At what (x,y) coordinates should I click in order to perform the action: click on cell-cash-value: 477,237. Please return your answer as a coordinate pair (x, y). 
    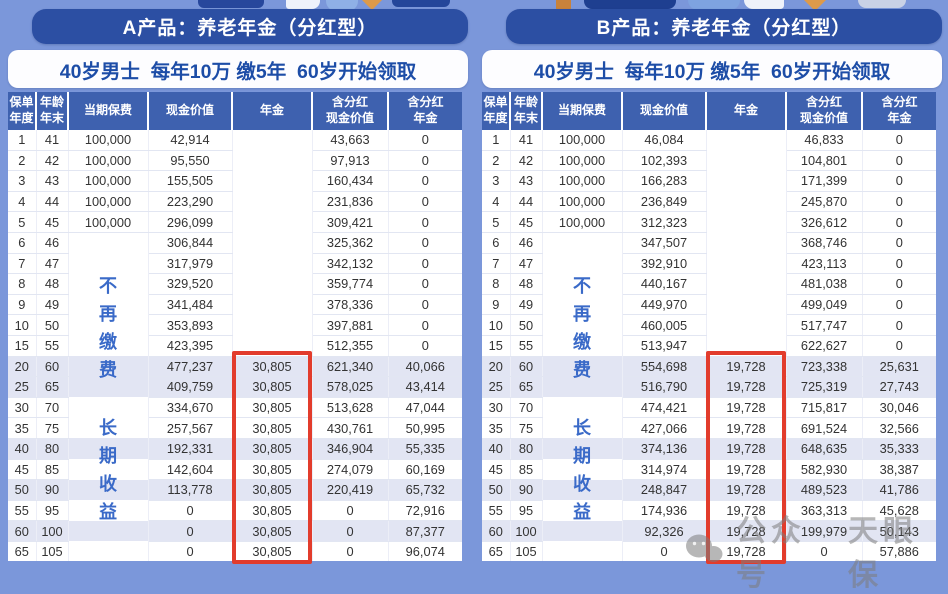
    Looking at the image, I should click on (190, 367).